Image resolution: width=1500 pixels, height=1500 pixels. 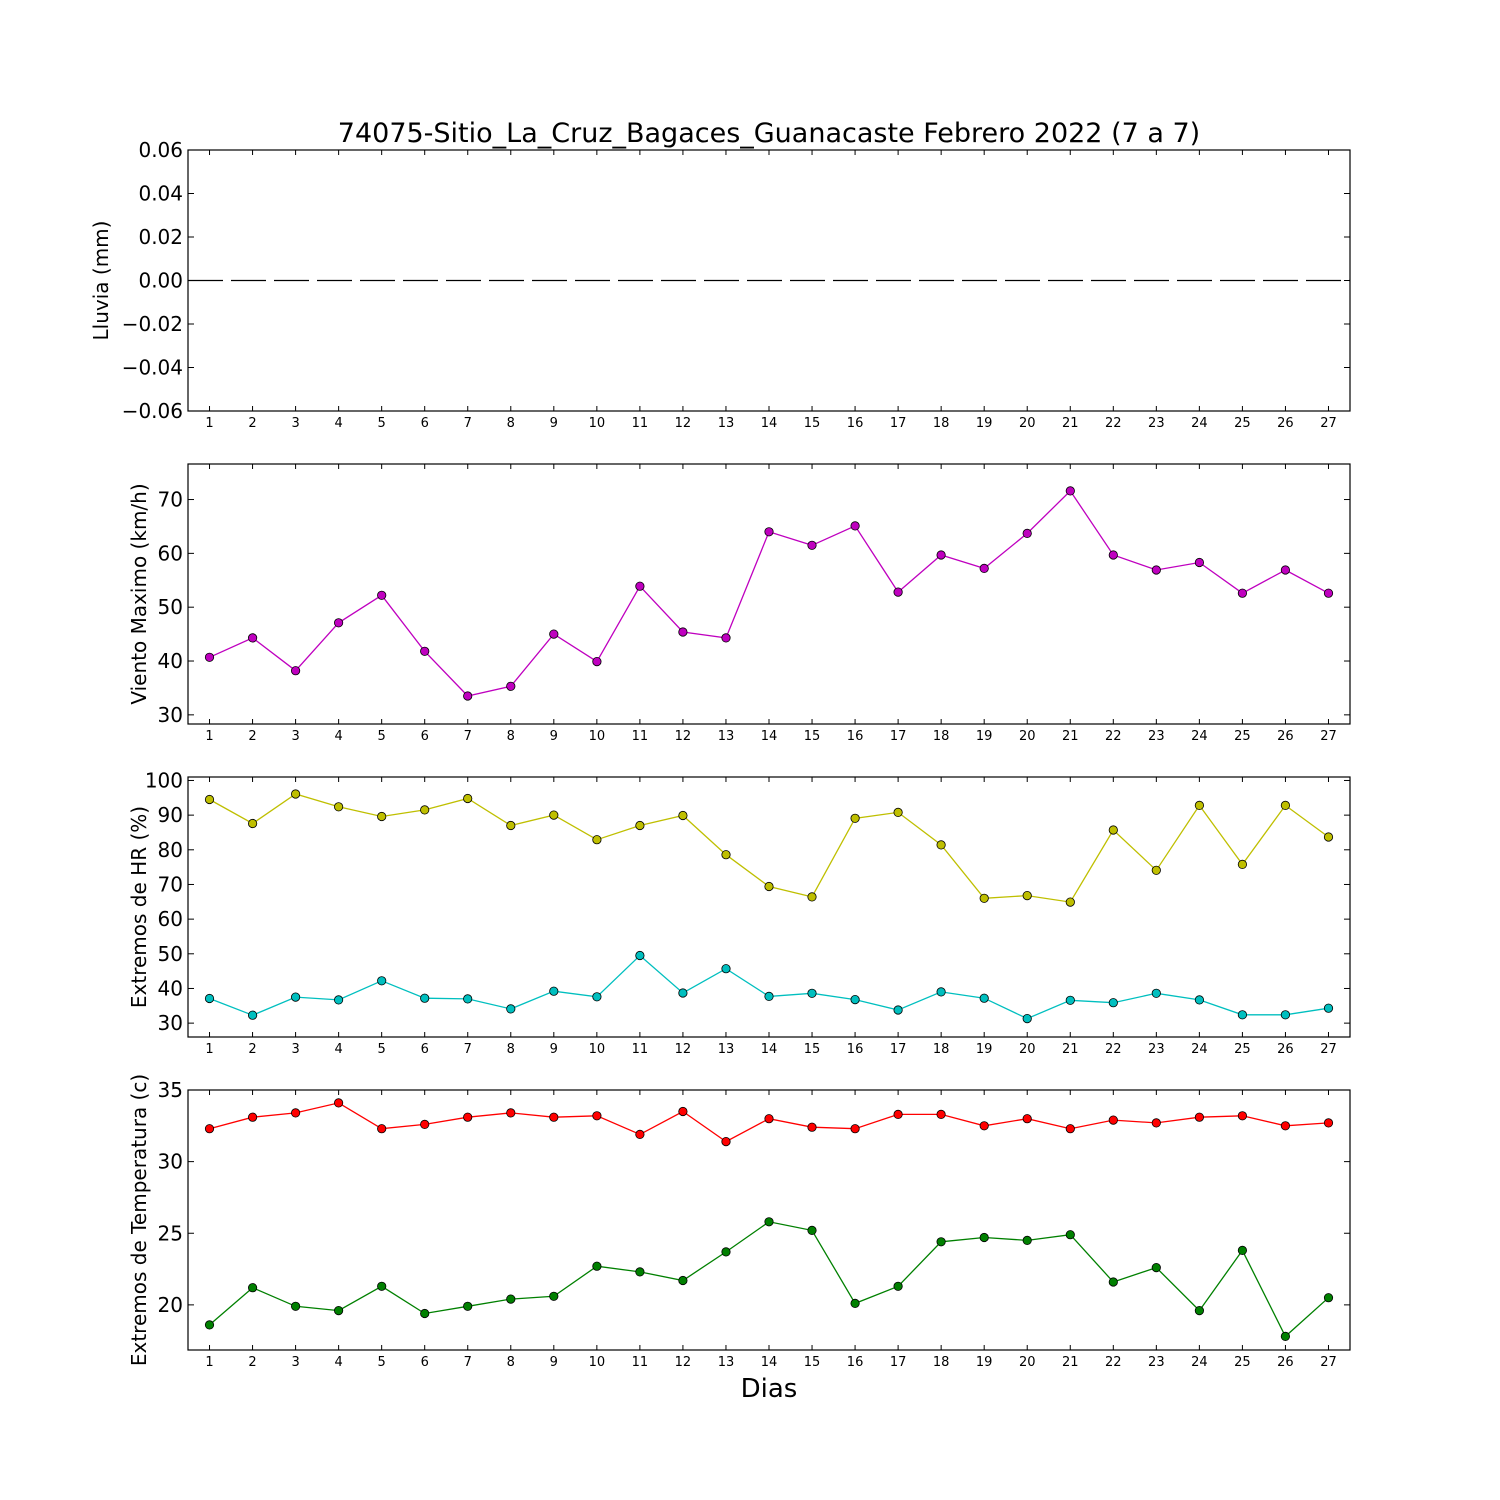 What do you see at coordinates (160, 237) in the screenshot?
I see `y-tick-label: 0.02` at bounding box center [160, 237].